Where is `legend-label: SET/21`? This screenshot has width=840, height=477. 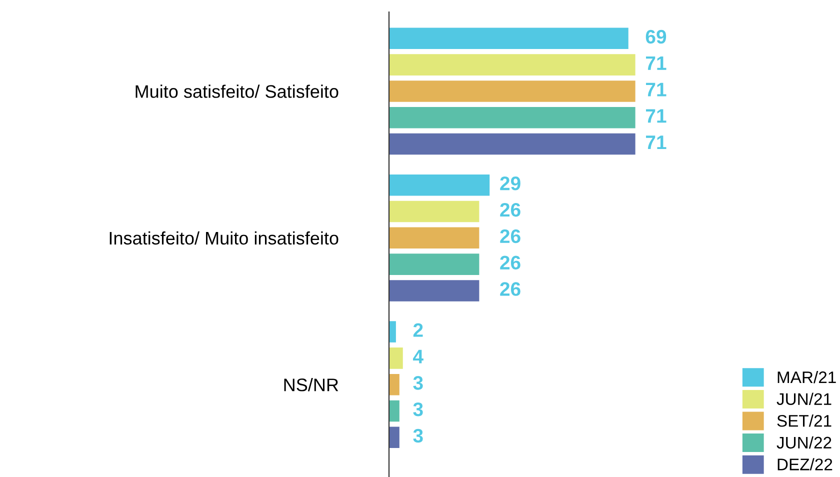 legend-label: SET/21 is located at coordinates (804, 420).